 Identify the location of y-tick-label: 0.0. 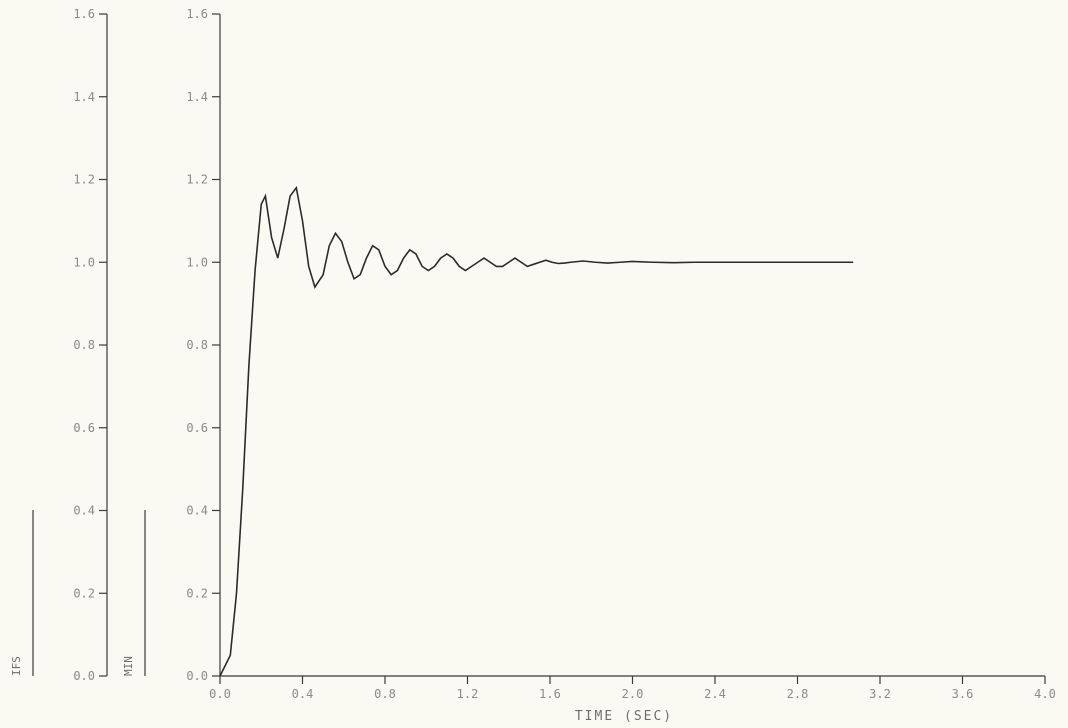
(197, 676).